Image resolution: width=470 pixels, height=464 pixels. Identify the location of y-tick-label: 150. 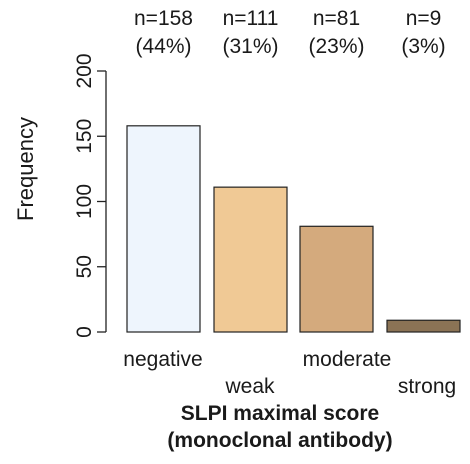
(84, 136).